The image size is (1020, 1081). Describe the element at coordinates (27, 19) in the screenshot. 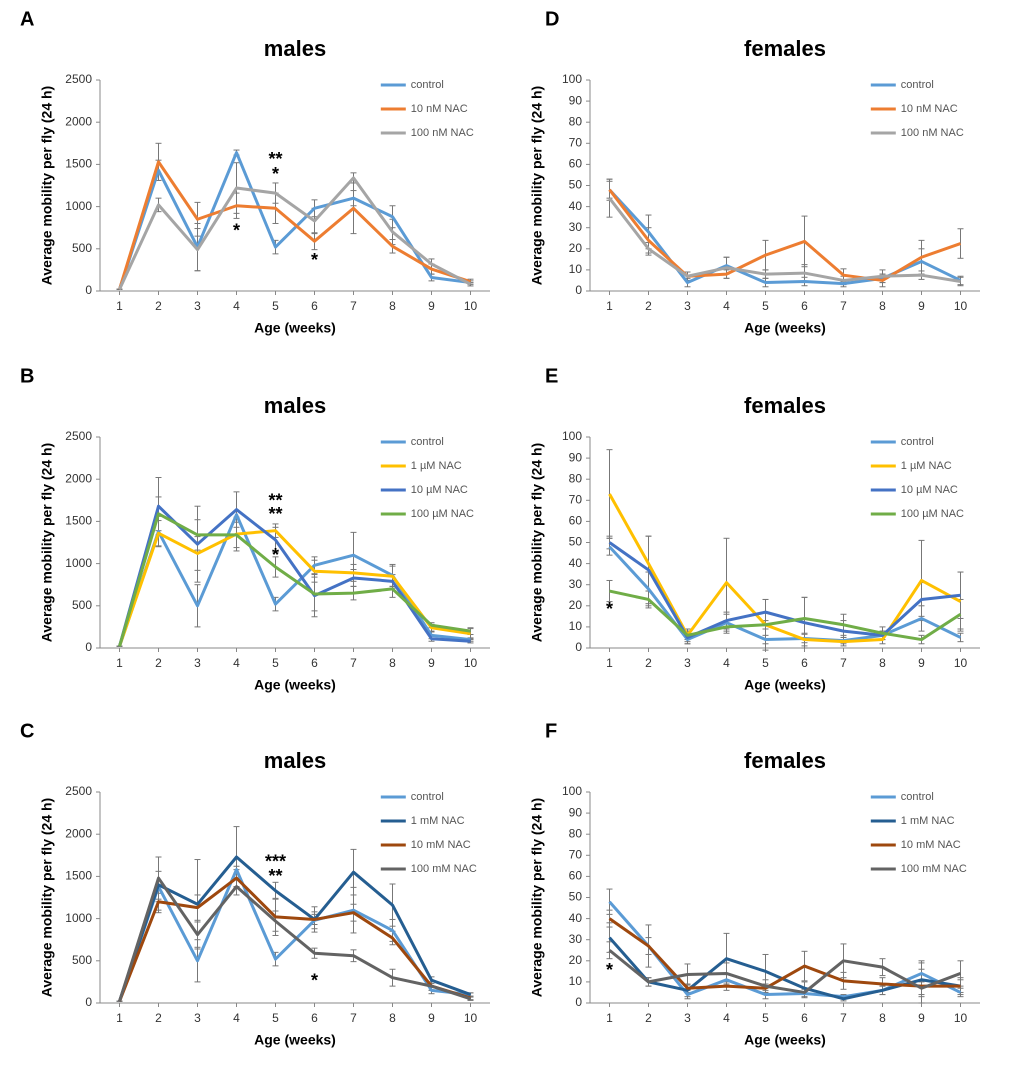

I see `panel-label: A` at that location.